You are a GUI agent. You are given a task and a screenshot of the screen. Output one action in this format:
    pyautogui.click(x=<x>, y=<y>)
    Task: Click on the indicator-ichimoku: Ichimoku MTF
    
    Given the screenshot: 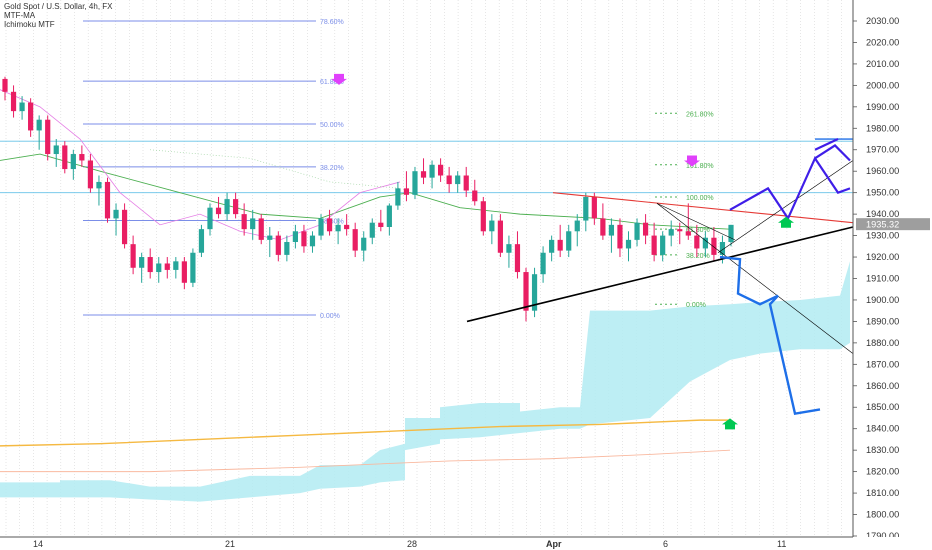 What is the action you would take?
    pyautogui.click(x=29, y=24)
    